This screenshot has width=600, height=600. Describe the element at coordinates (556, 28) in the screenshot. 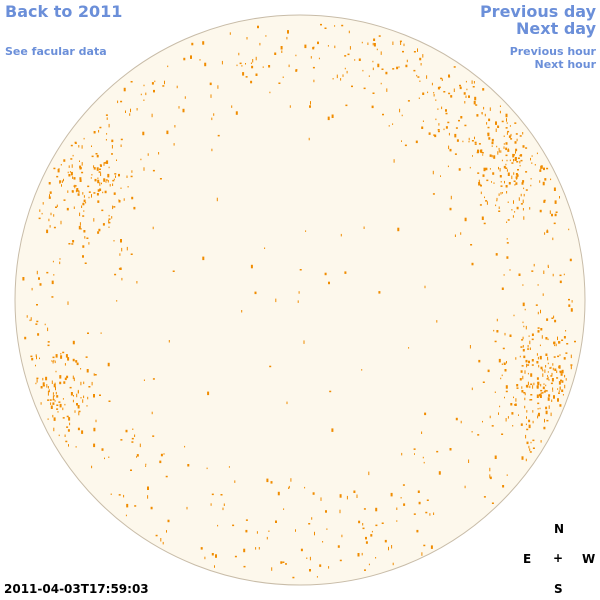

I see `next-day-link: Next day` at that location.